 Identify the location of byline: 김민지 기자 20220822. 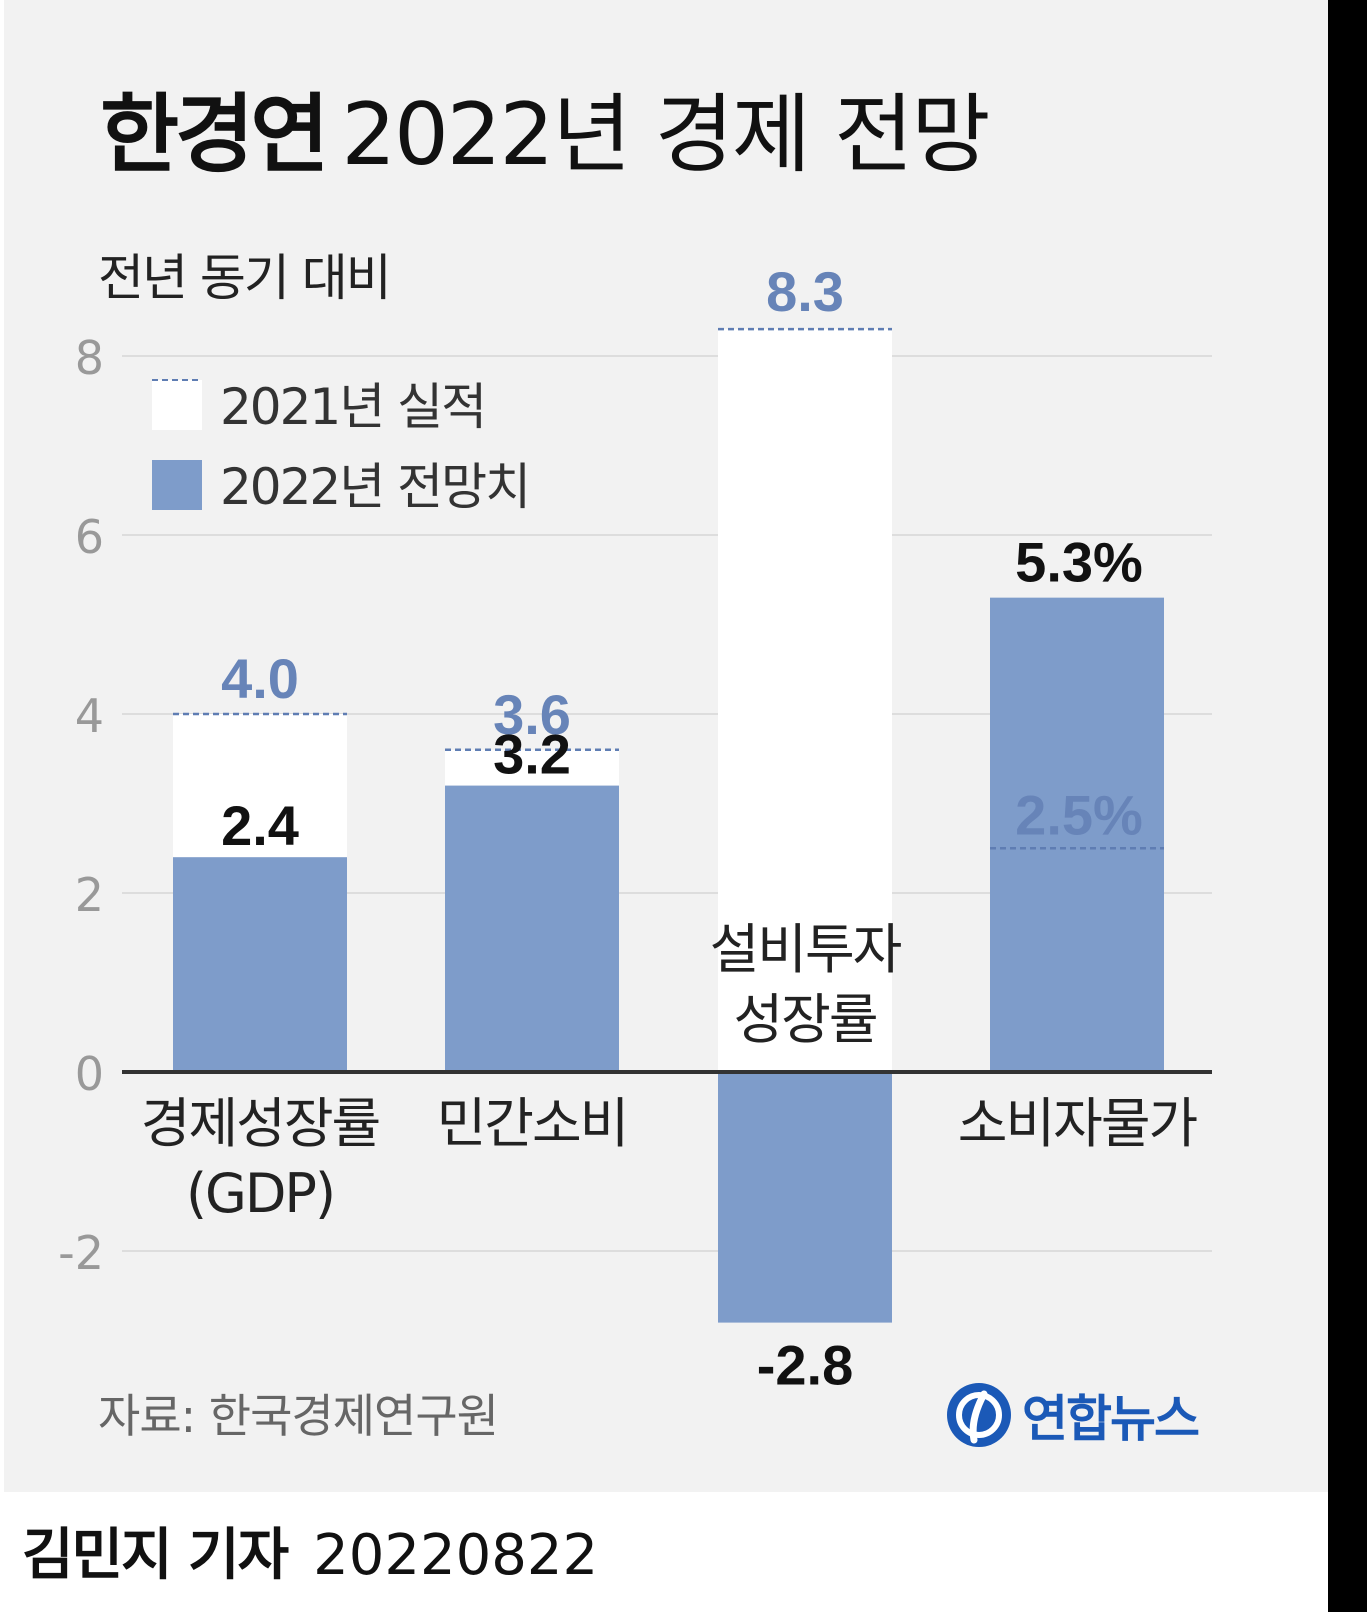
(310, 1550).